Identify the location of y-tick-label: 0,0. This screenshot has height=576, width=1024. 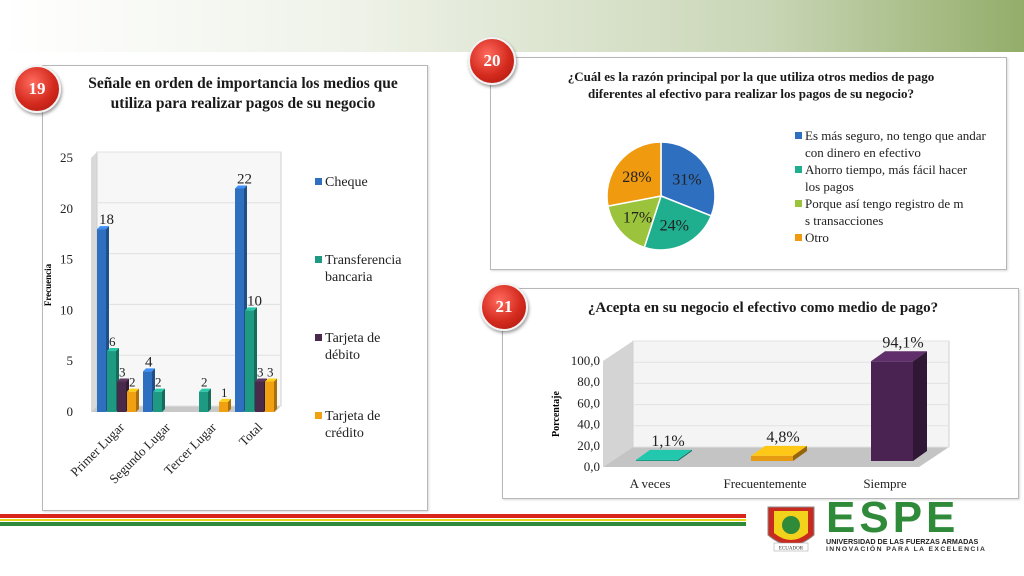
(592, 466).